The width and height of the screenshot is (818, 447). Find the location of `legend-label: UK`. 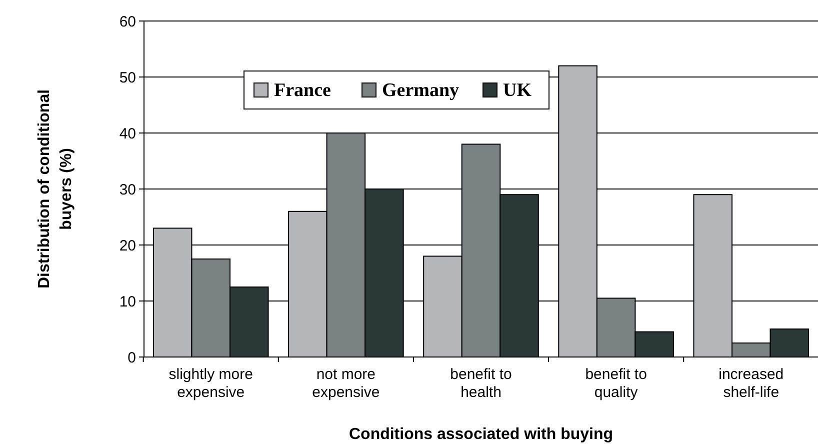

legend-label: UK is located at coordinates (517, 90).